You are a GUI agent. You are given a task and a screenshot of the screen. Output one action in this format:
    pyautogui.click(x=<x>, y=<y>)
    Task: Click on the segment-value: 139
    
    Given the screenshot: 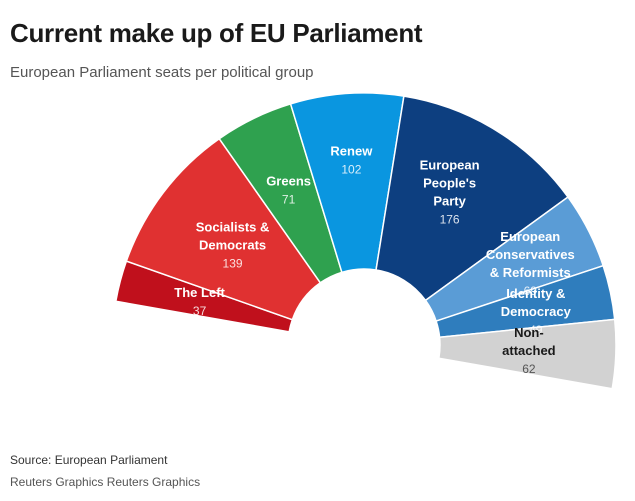 What is the action you would take?
    pyautogui.click(x=233, y=263)
    